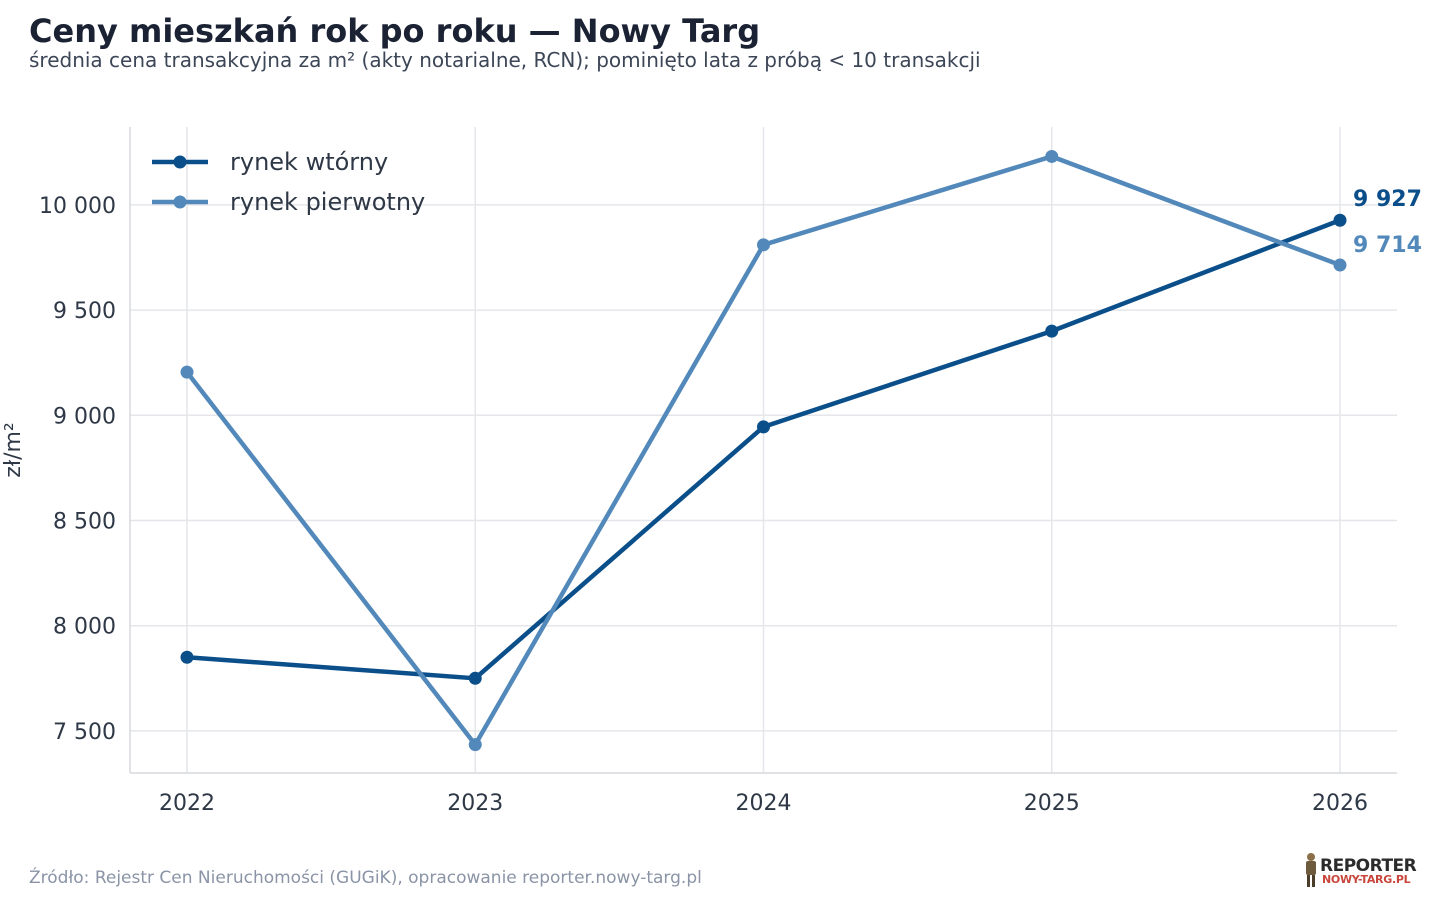  I want to click on legend-label: rynek wtórny, so click(309, 162).